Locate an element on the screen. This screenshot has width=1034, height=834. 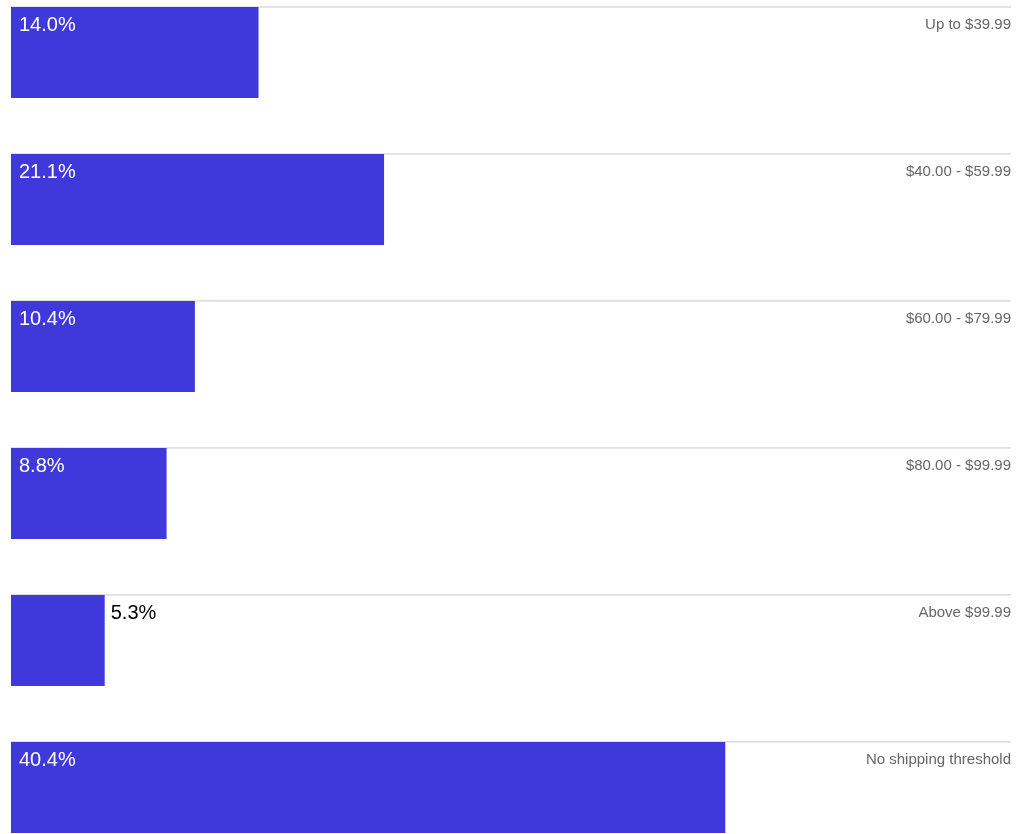
y-tick-label: No shipping threshold is located at coordinates (938, 758).